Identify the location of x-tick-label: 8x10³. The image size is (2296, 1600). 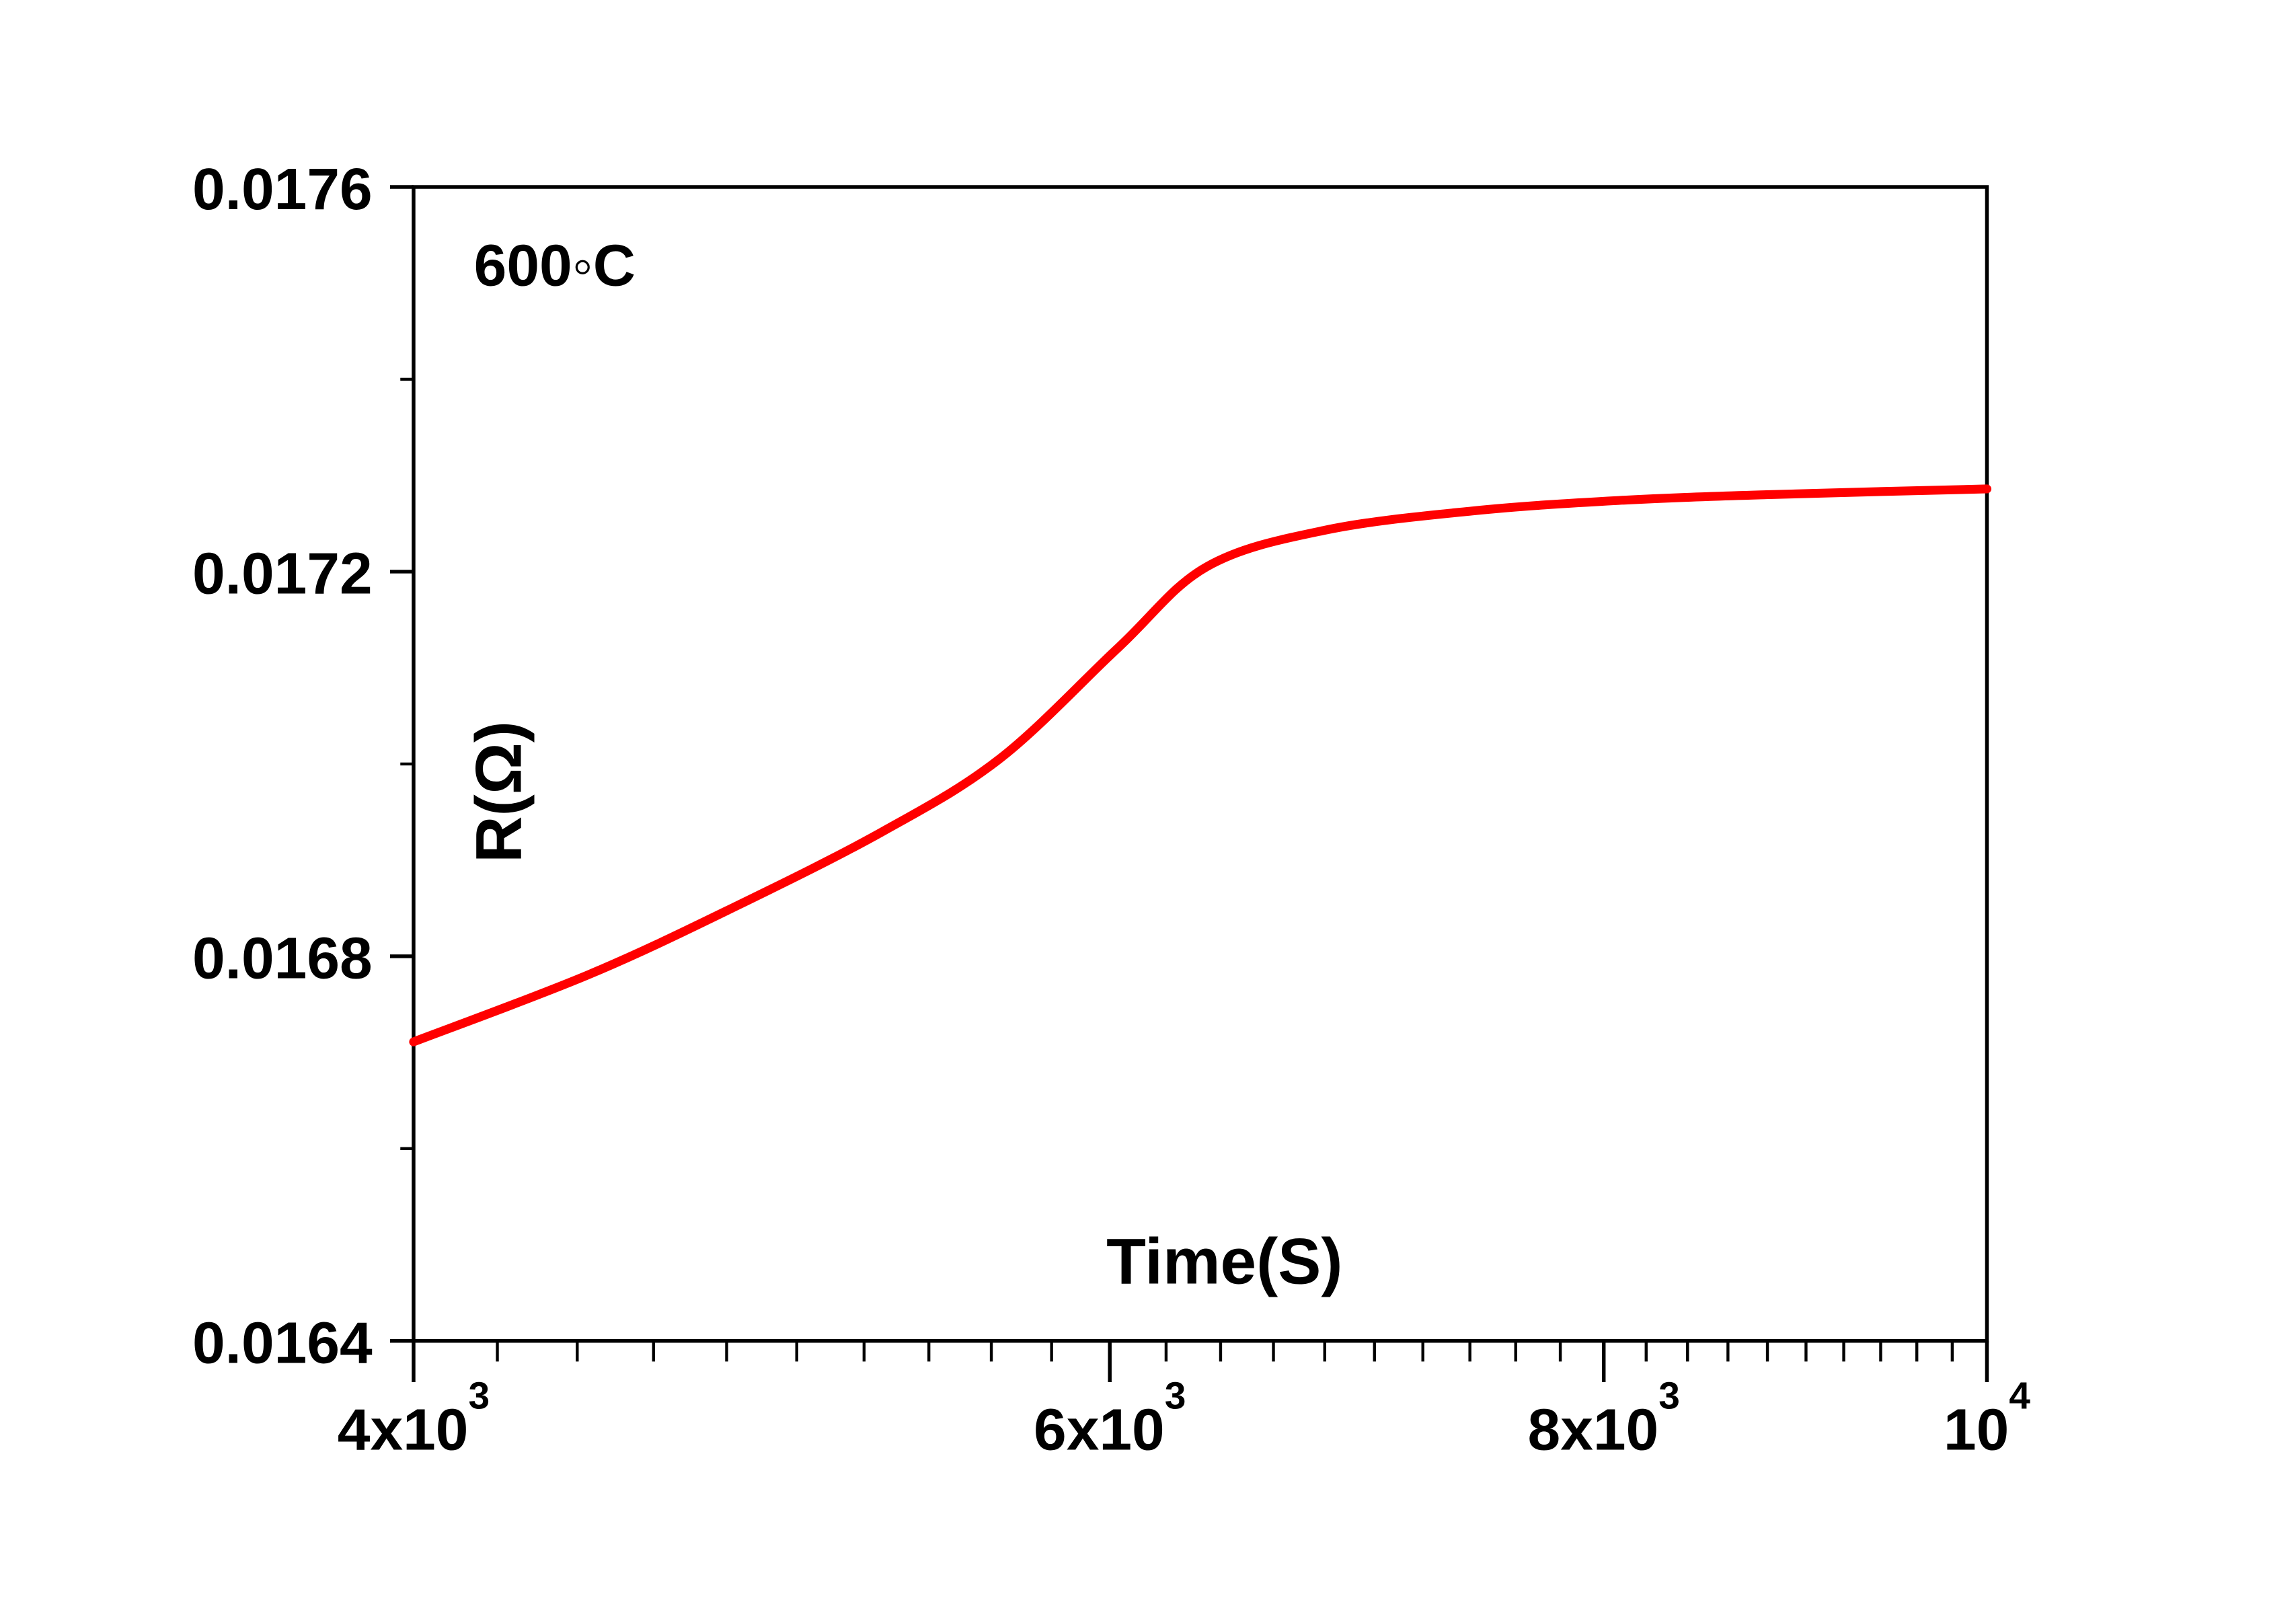
(1604, 1418).